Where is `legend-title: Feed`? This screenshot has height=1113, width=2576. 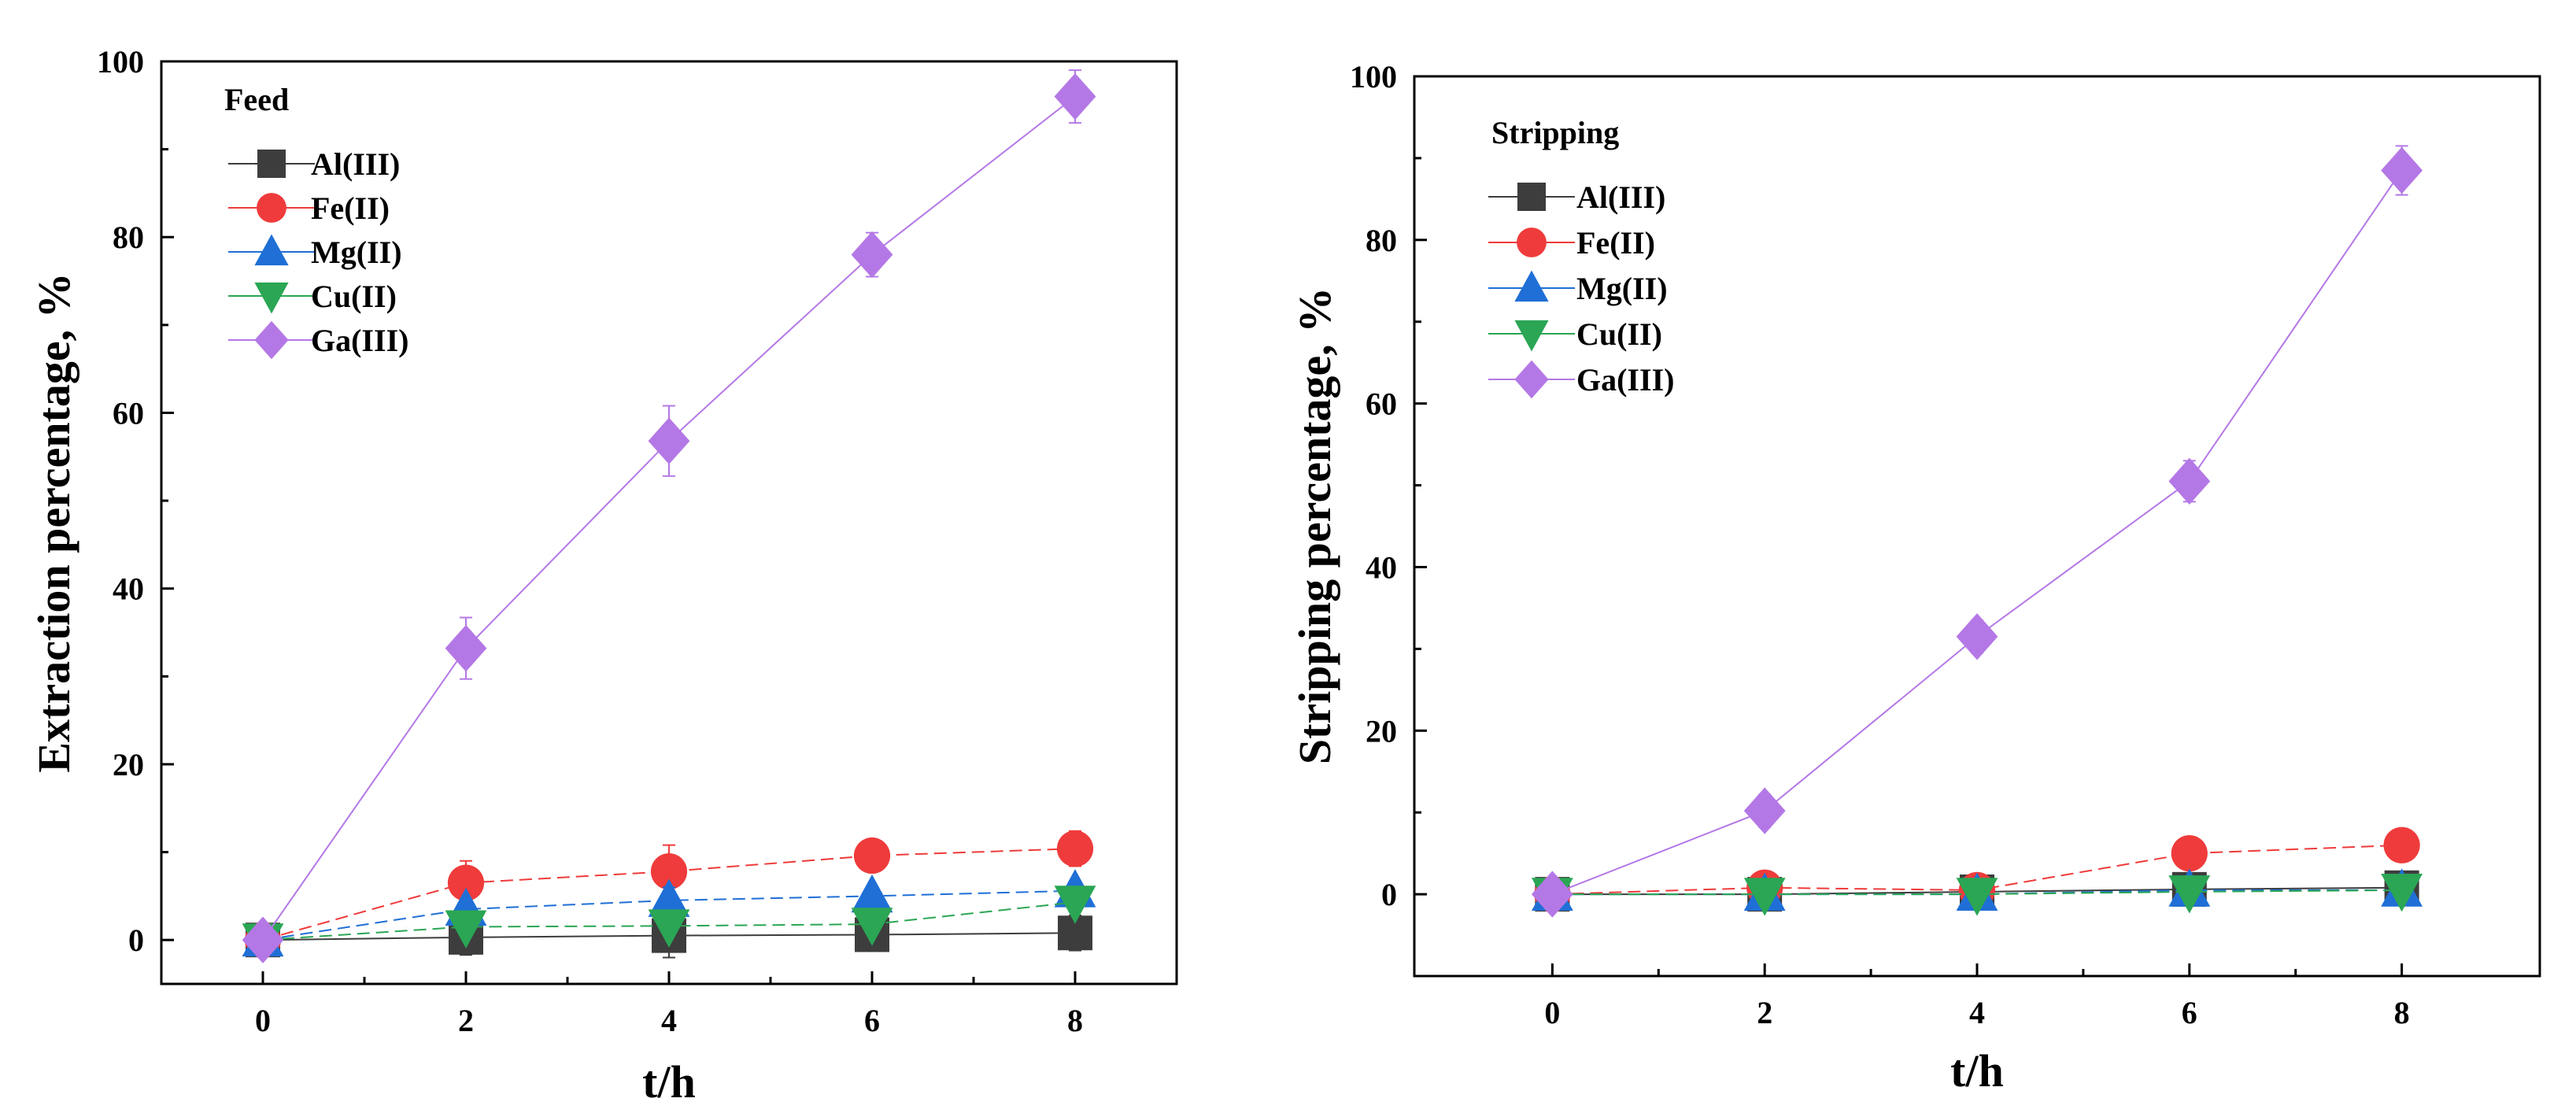 legend-title: Feed is located at coordinates (256, 99).